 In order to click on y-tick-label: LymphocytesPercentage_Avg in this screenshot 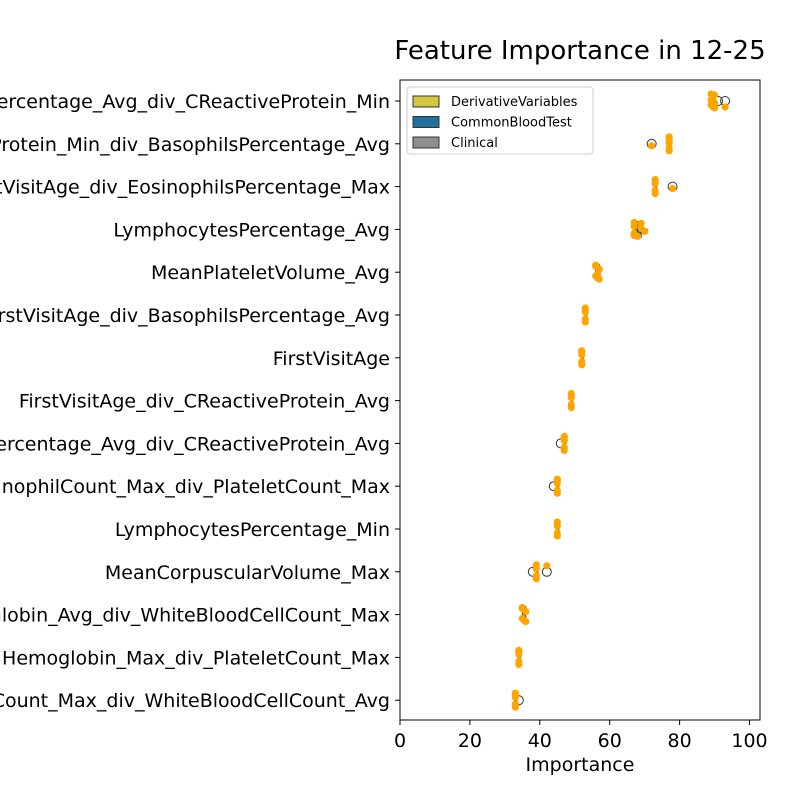, I will do `click(251, 230)`.